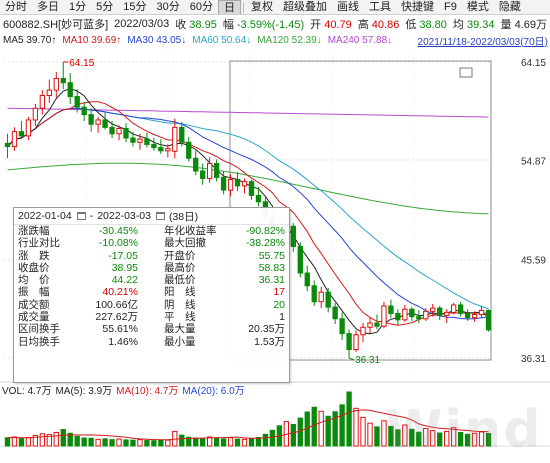  What do you see at coordinates (105, 6) in the screenshot?
I see `toolbar-item-3: 5分` at bounding box center [105, 6].